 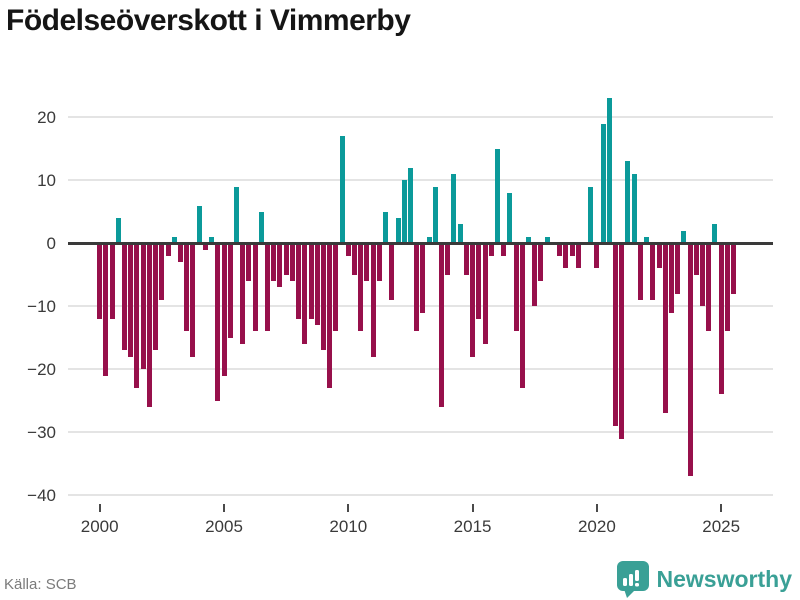 I want to click on zero-line, so click(x=420, y=243).